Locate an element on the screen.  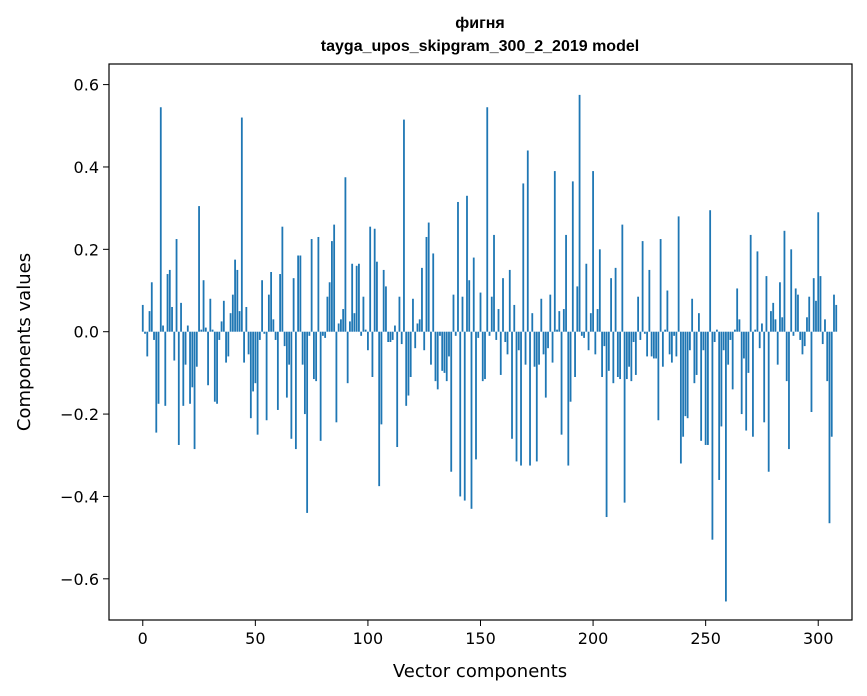
x-axis-label: Vector components is located at coordinates (480, 671).